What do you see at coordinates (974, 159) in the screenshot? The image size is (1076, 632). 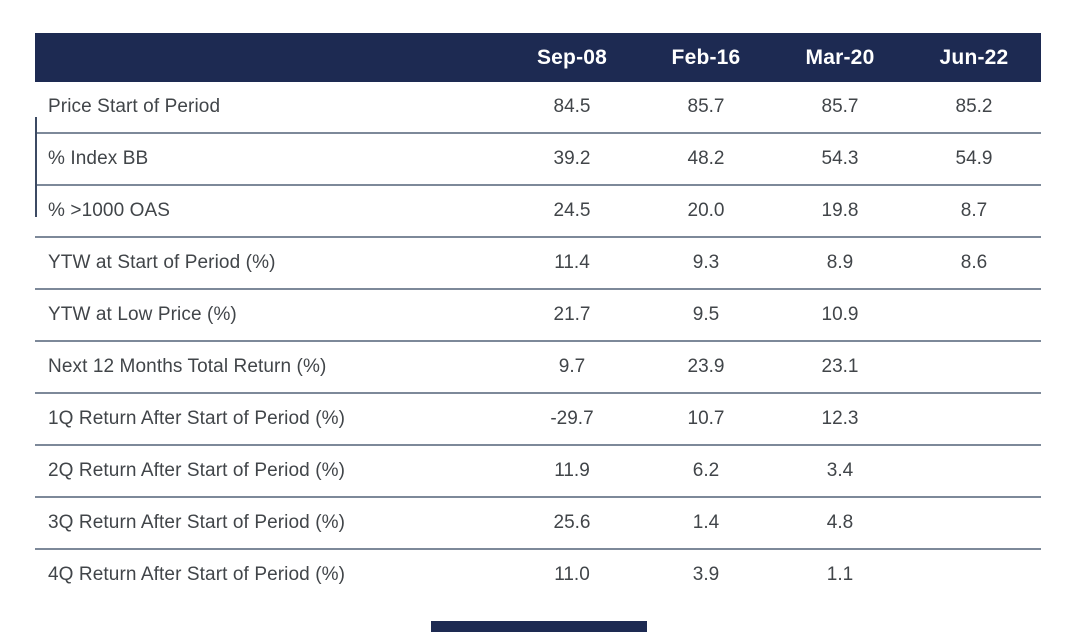 I see `cell-value: 54.9` at bounding box center [974, 159].